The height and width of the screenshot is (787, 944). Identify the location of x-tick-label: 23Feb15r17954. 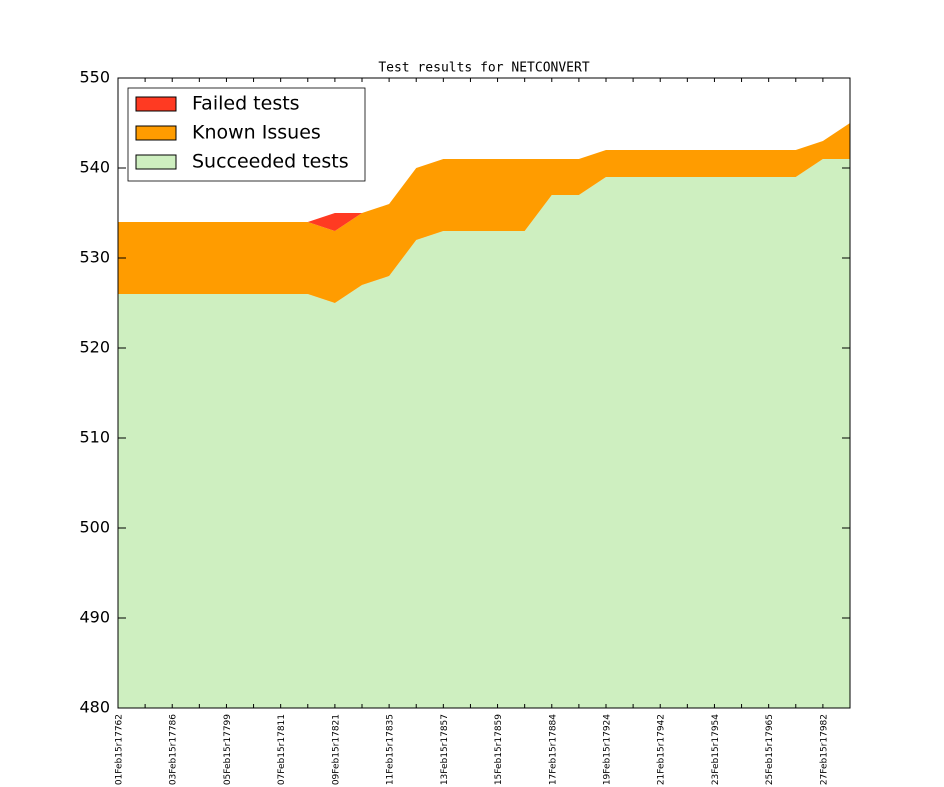
(716, 749).